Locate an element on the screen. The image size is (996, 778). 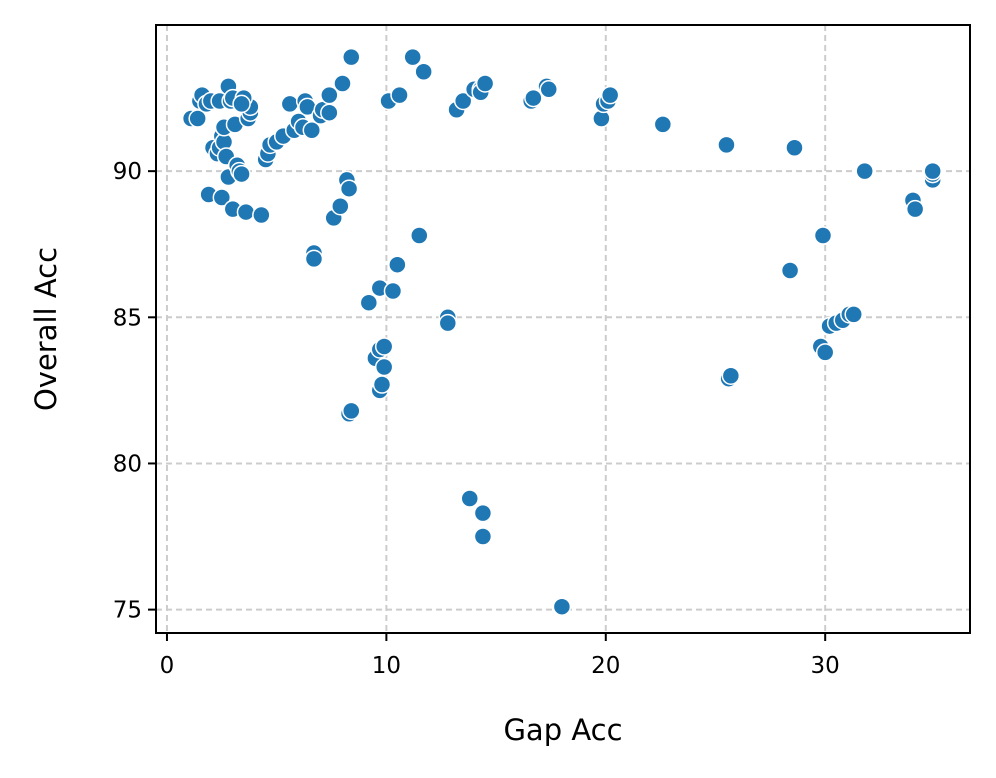
x-axis-title: Gap Acc is located at coordinates (562, 730).